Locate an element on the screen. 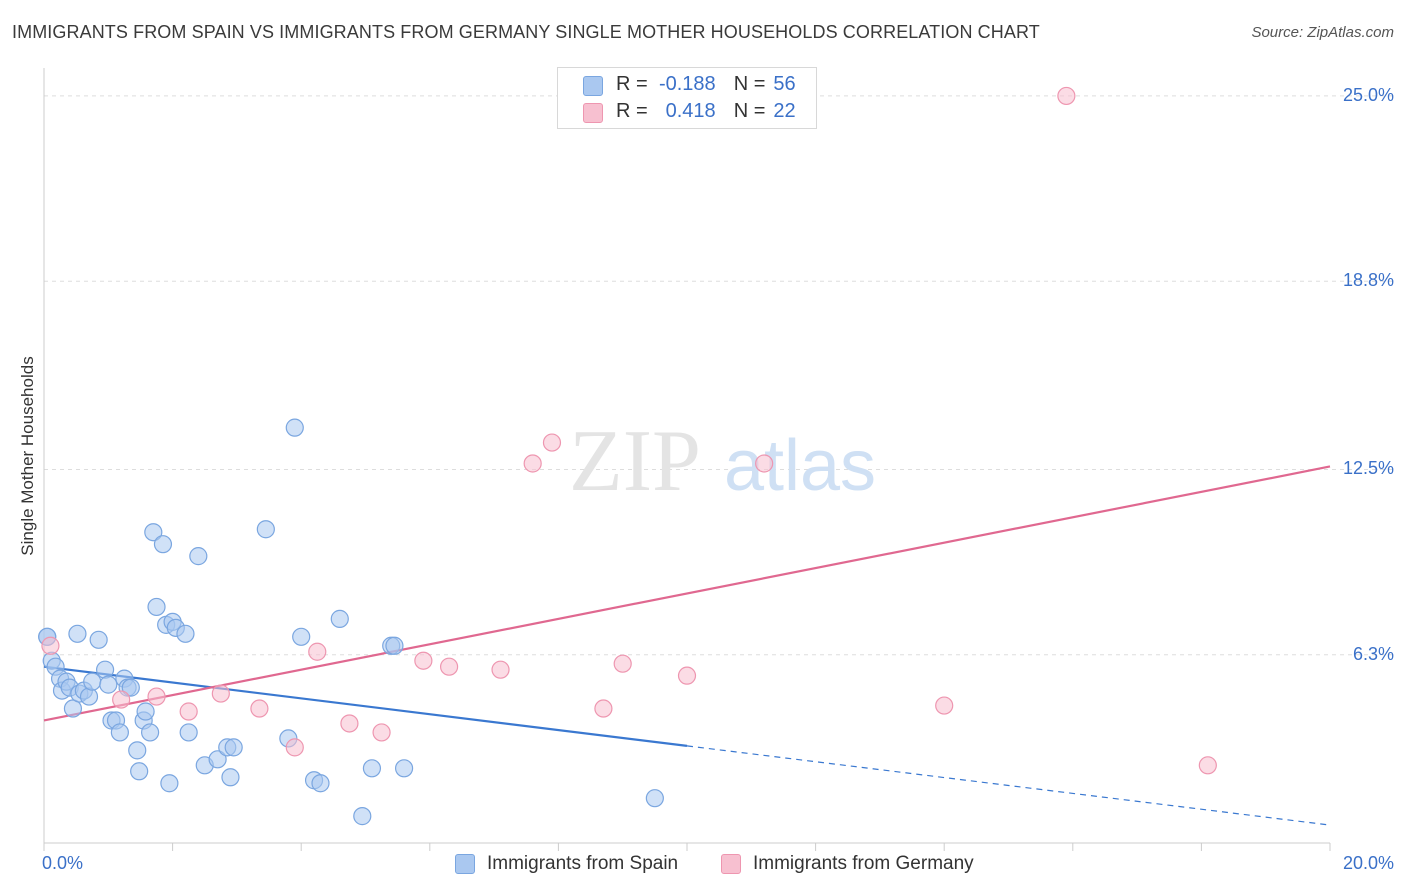 The height and width of the screenshot is (892, 1406). y-tick-label: 6.3% is located at coordinates (1373, 653).